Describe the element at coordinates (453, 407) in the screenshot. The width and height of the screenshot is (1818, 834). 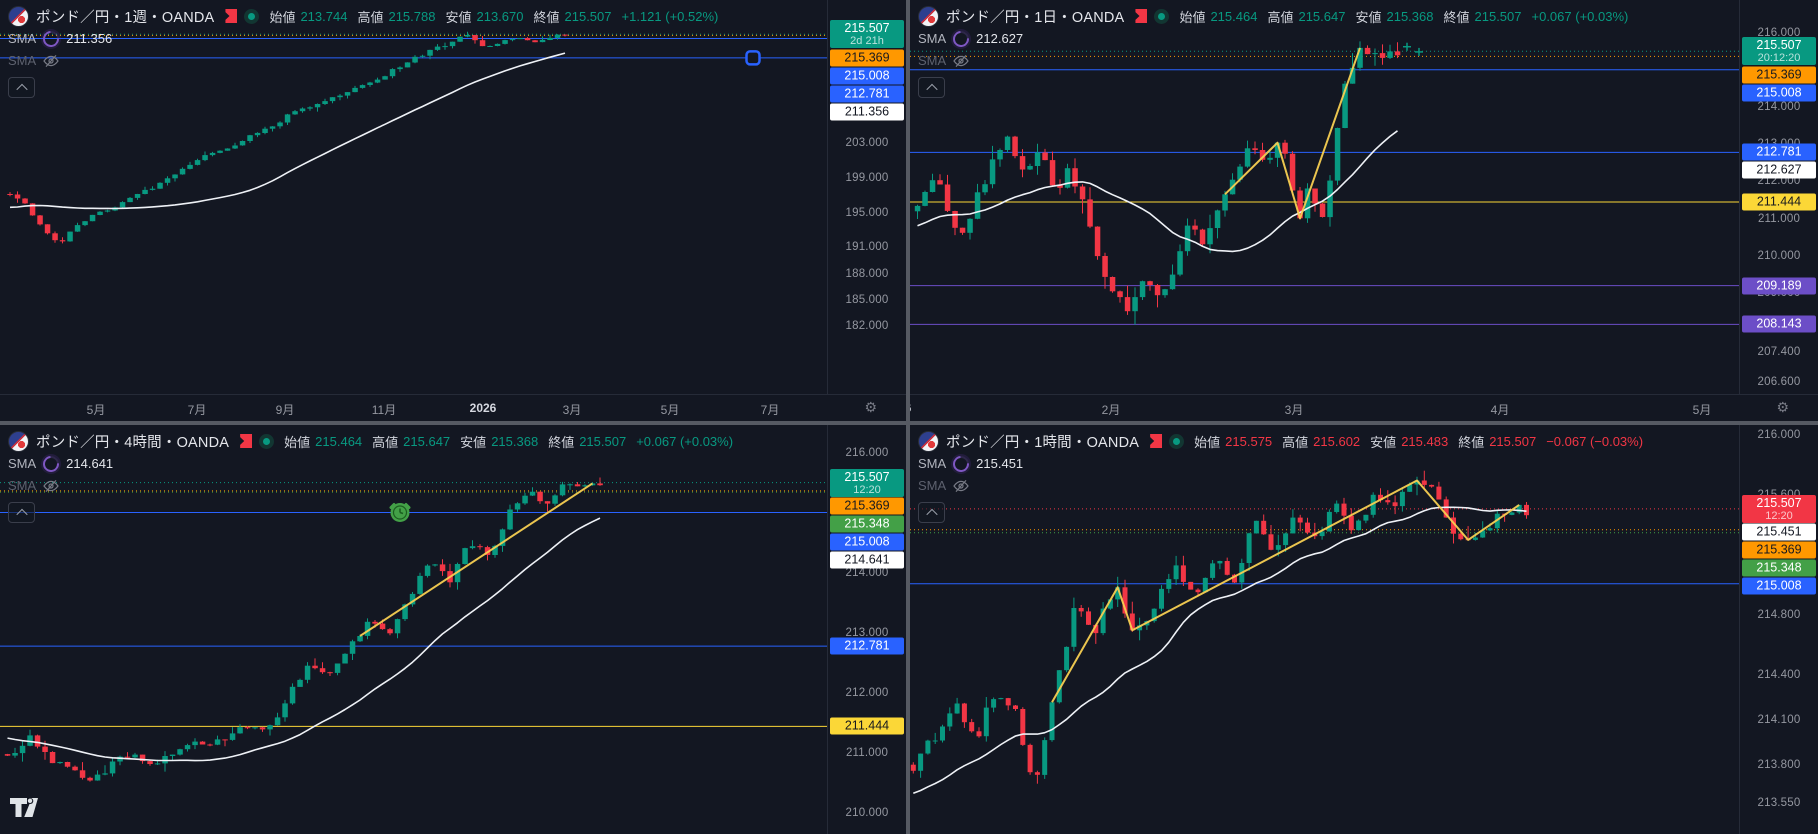
I see `time-axis: ⚙ 3月5月7月9月11月20263月5月7月` at that location.